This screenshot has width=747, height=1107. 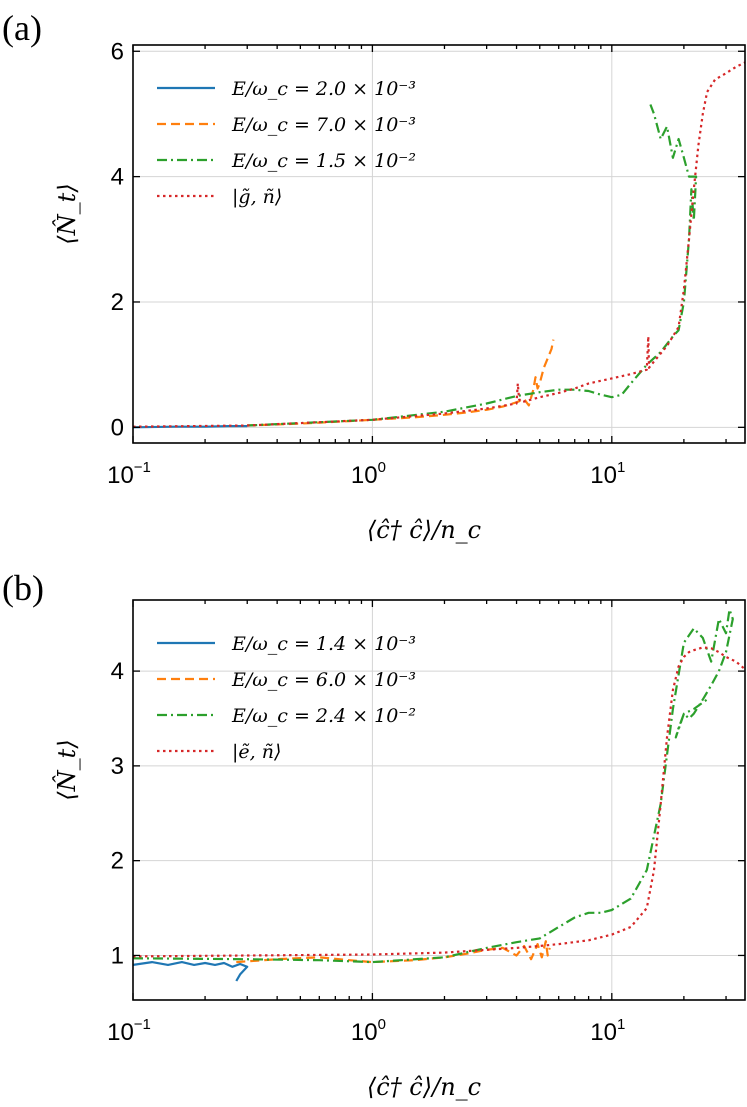 I want to click on panel-label: (b), so click(x=23, y=588).